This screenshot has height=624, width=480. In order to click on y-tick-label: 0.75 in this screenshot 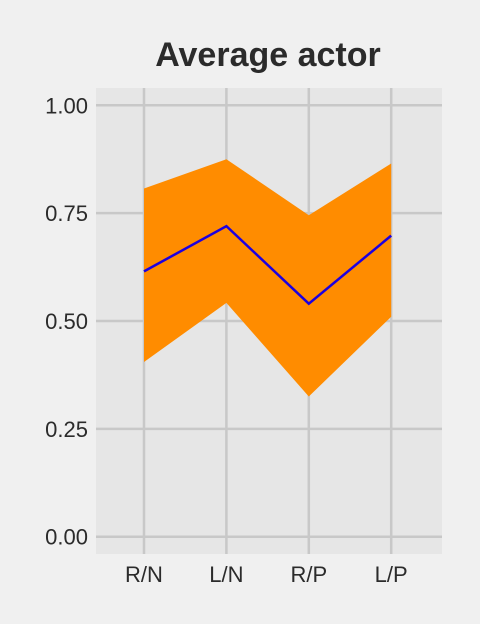, I will do `click(66, 213)`.